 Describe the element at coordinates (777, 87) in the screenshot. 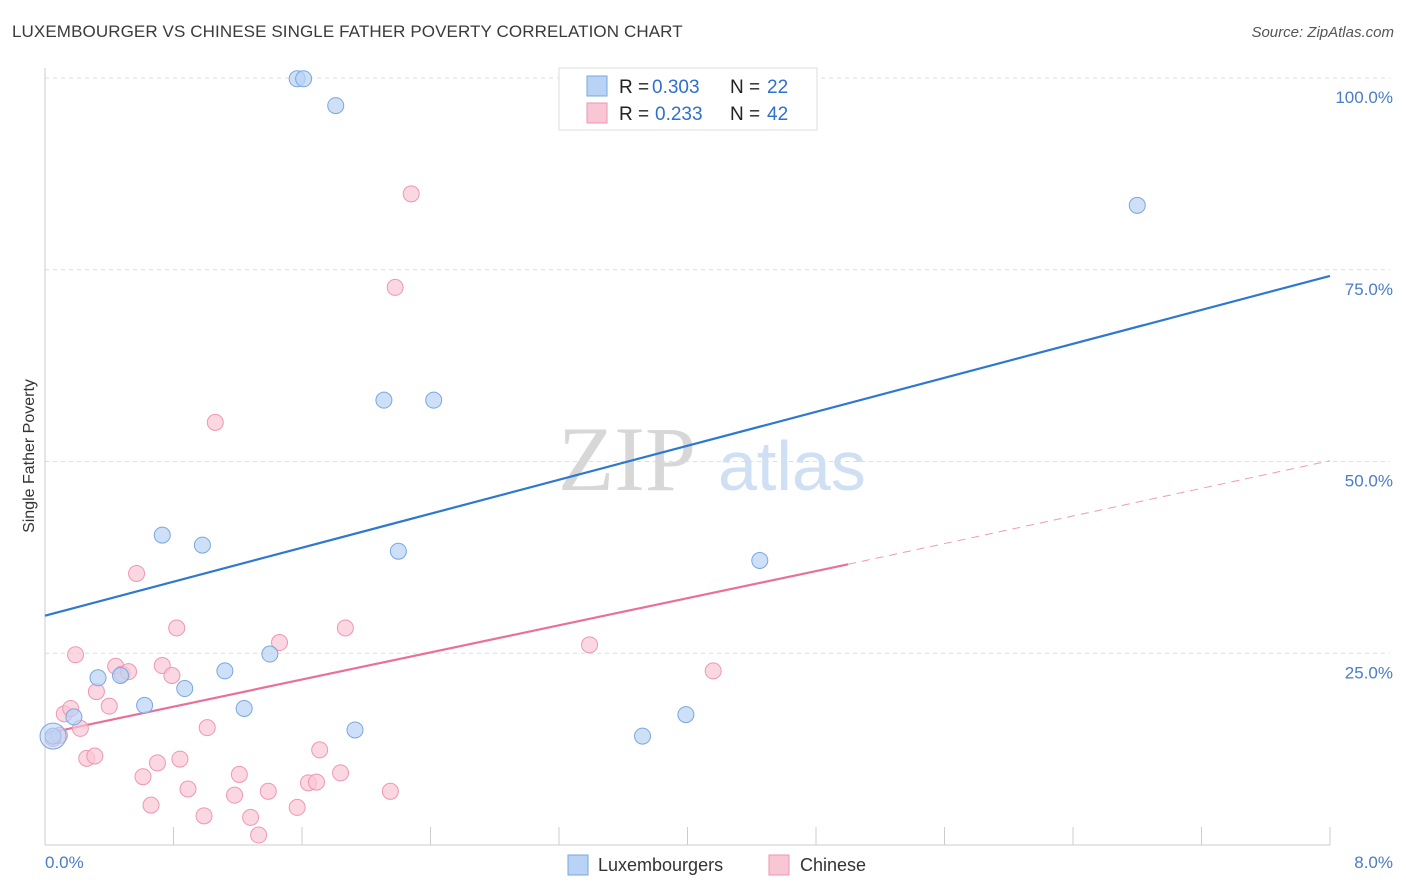

I see `legend-n-value-1: 22` at that location.